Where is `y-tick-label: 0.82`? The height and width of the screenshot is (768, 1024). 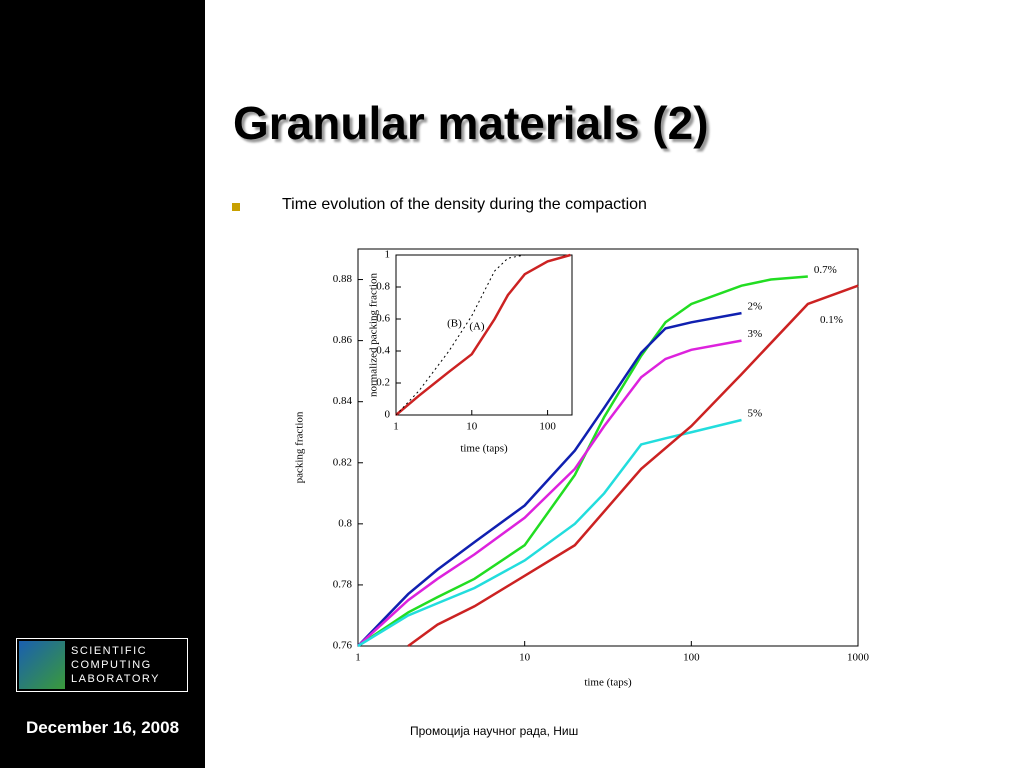 y-tick-label: 0.82 is located at coordinates (342, 462).